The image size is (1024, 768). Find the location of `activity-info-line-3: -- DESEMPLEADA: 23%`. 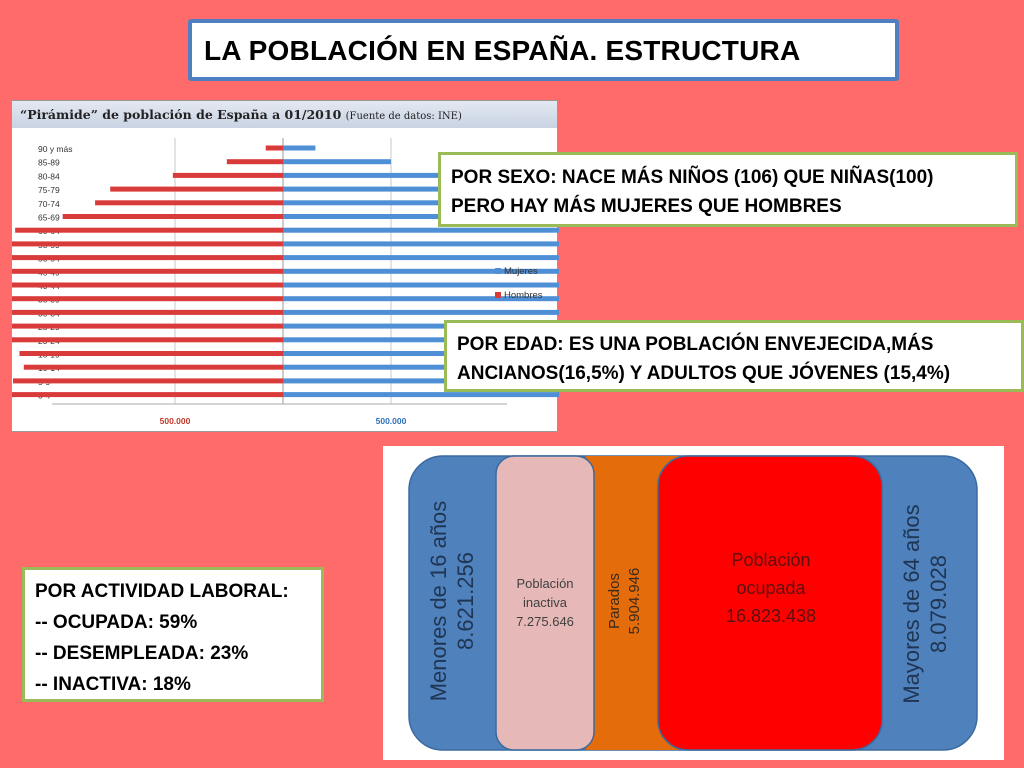

activity-info-line-3: -- DESEMPLEADA: 23% is located at coordinates (142, 653).